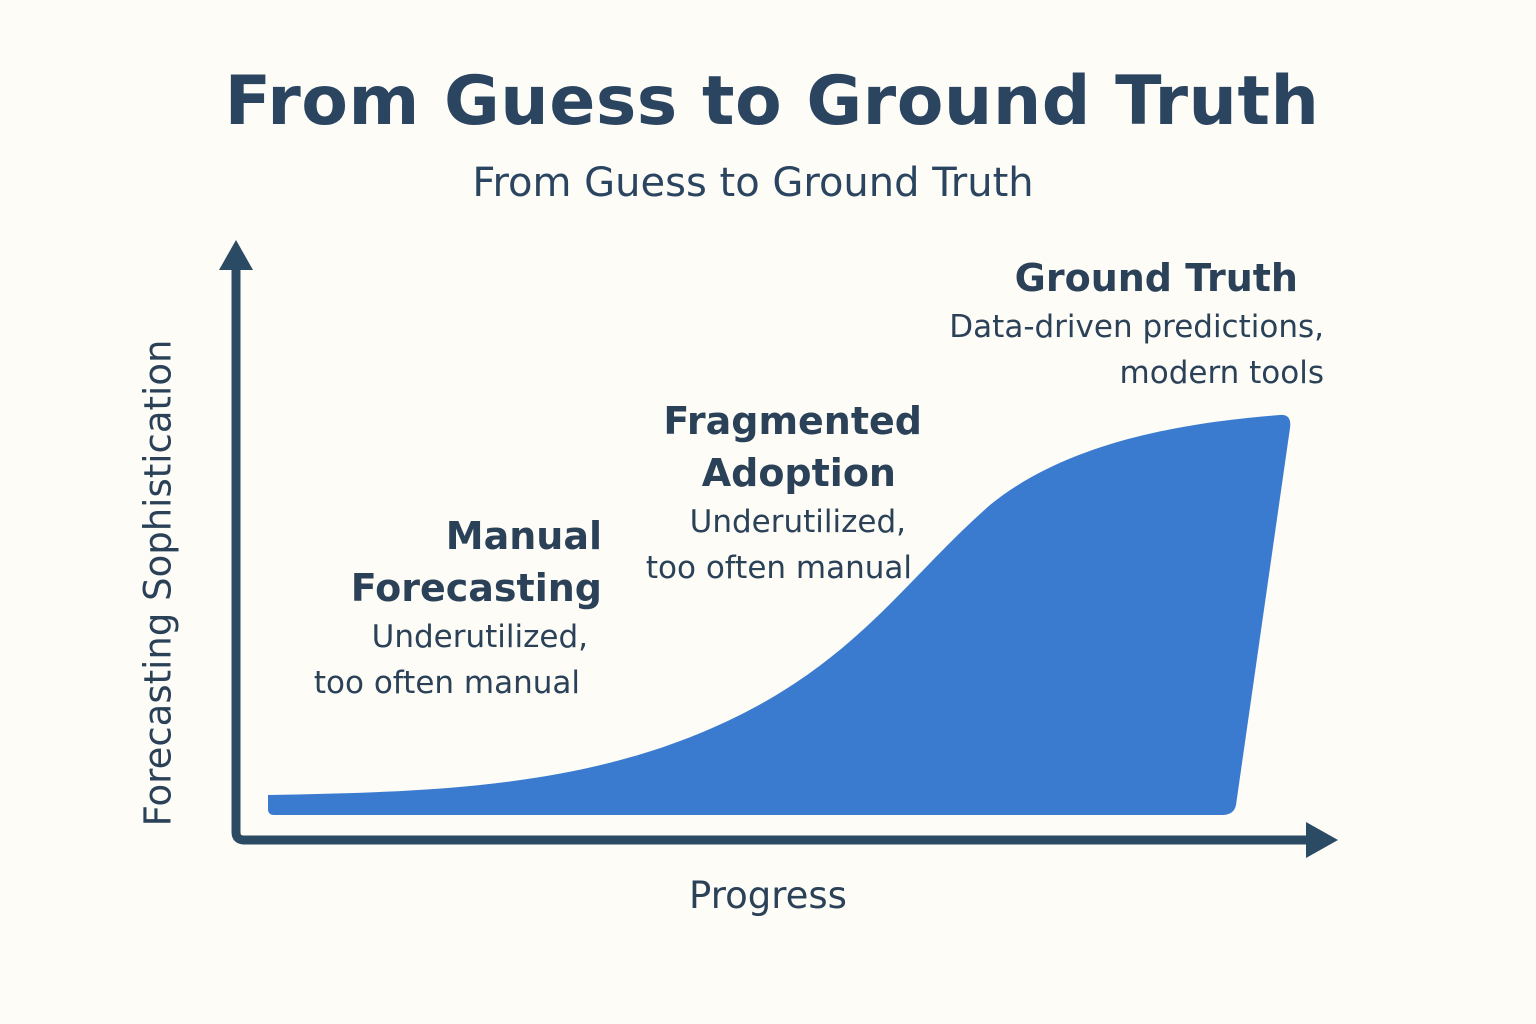 This screenshot has height=1024, width=1536. Describe the element at coordinates (1221, 373) in the screenshot. I see `stage-description: modern tools` at that location.